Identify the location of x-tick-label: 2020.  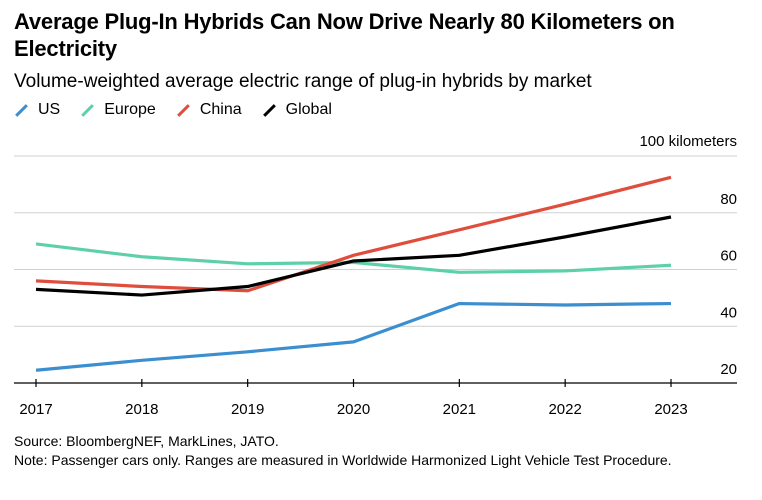
(353, 409).